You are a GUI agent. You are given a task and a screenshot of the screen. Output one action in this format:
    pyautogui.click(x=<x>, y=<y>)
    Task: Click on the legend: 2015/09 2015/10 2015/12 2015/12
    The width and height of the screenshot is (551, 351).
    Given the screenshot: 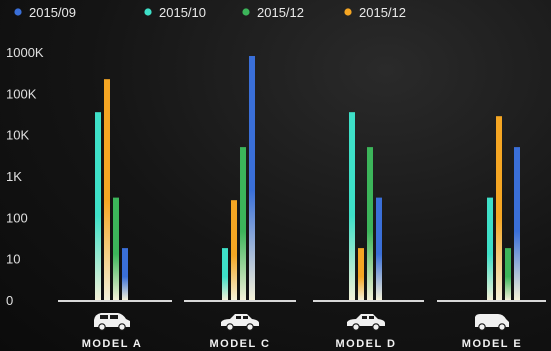 What is the action you would take?
    pyautogui.click(x=210, y=12)
    